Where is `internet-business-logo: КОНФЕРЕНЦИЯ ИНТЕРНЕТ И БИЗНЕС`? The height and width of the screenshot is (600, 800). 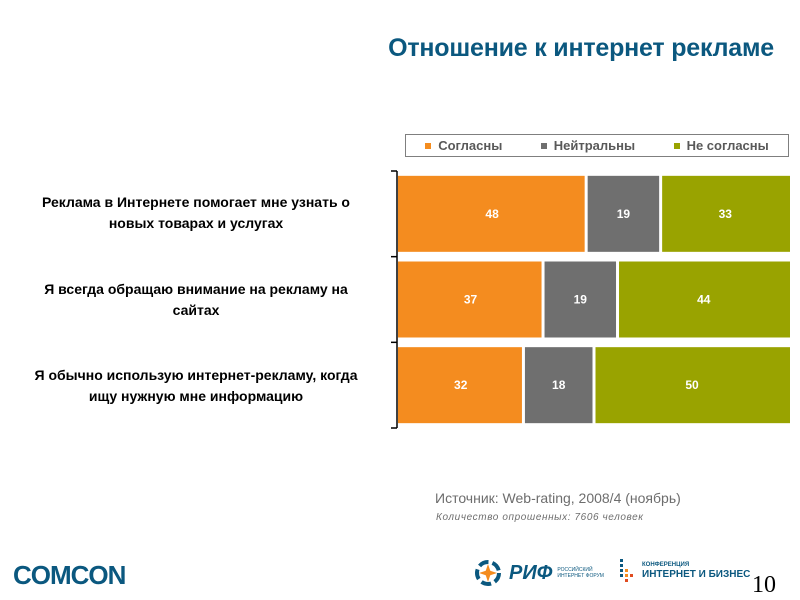 internet-business-logo: КОНФЕРЕНЦИЯ ИНТЕРНЕТ И БИЗНЕС is located at coordinates (684, 570).